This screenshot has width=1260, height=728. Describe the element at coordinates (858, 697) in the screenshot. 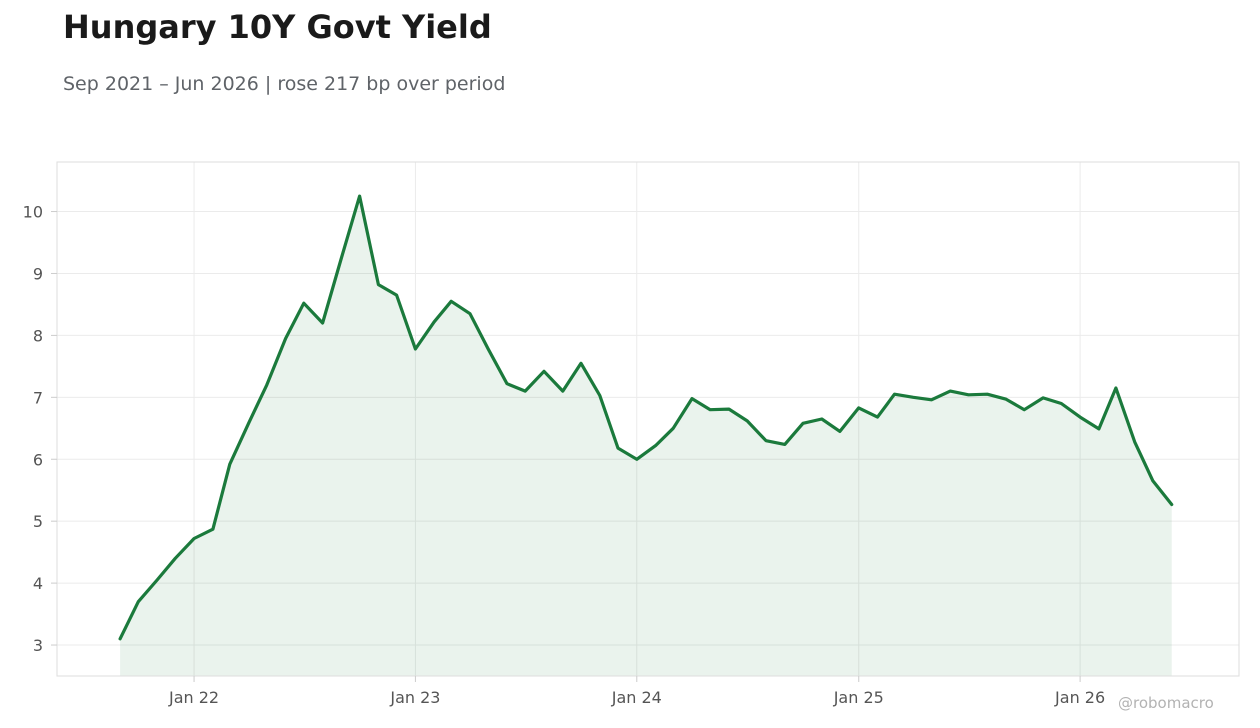

I see `x-tick-label: Jan 25` at that location.